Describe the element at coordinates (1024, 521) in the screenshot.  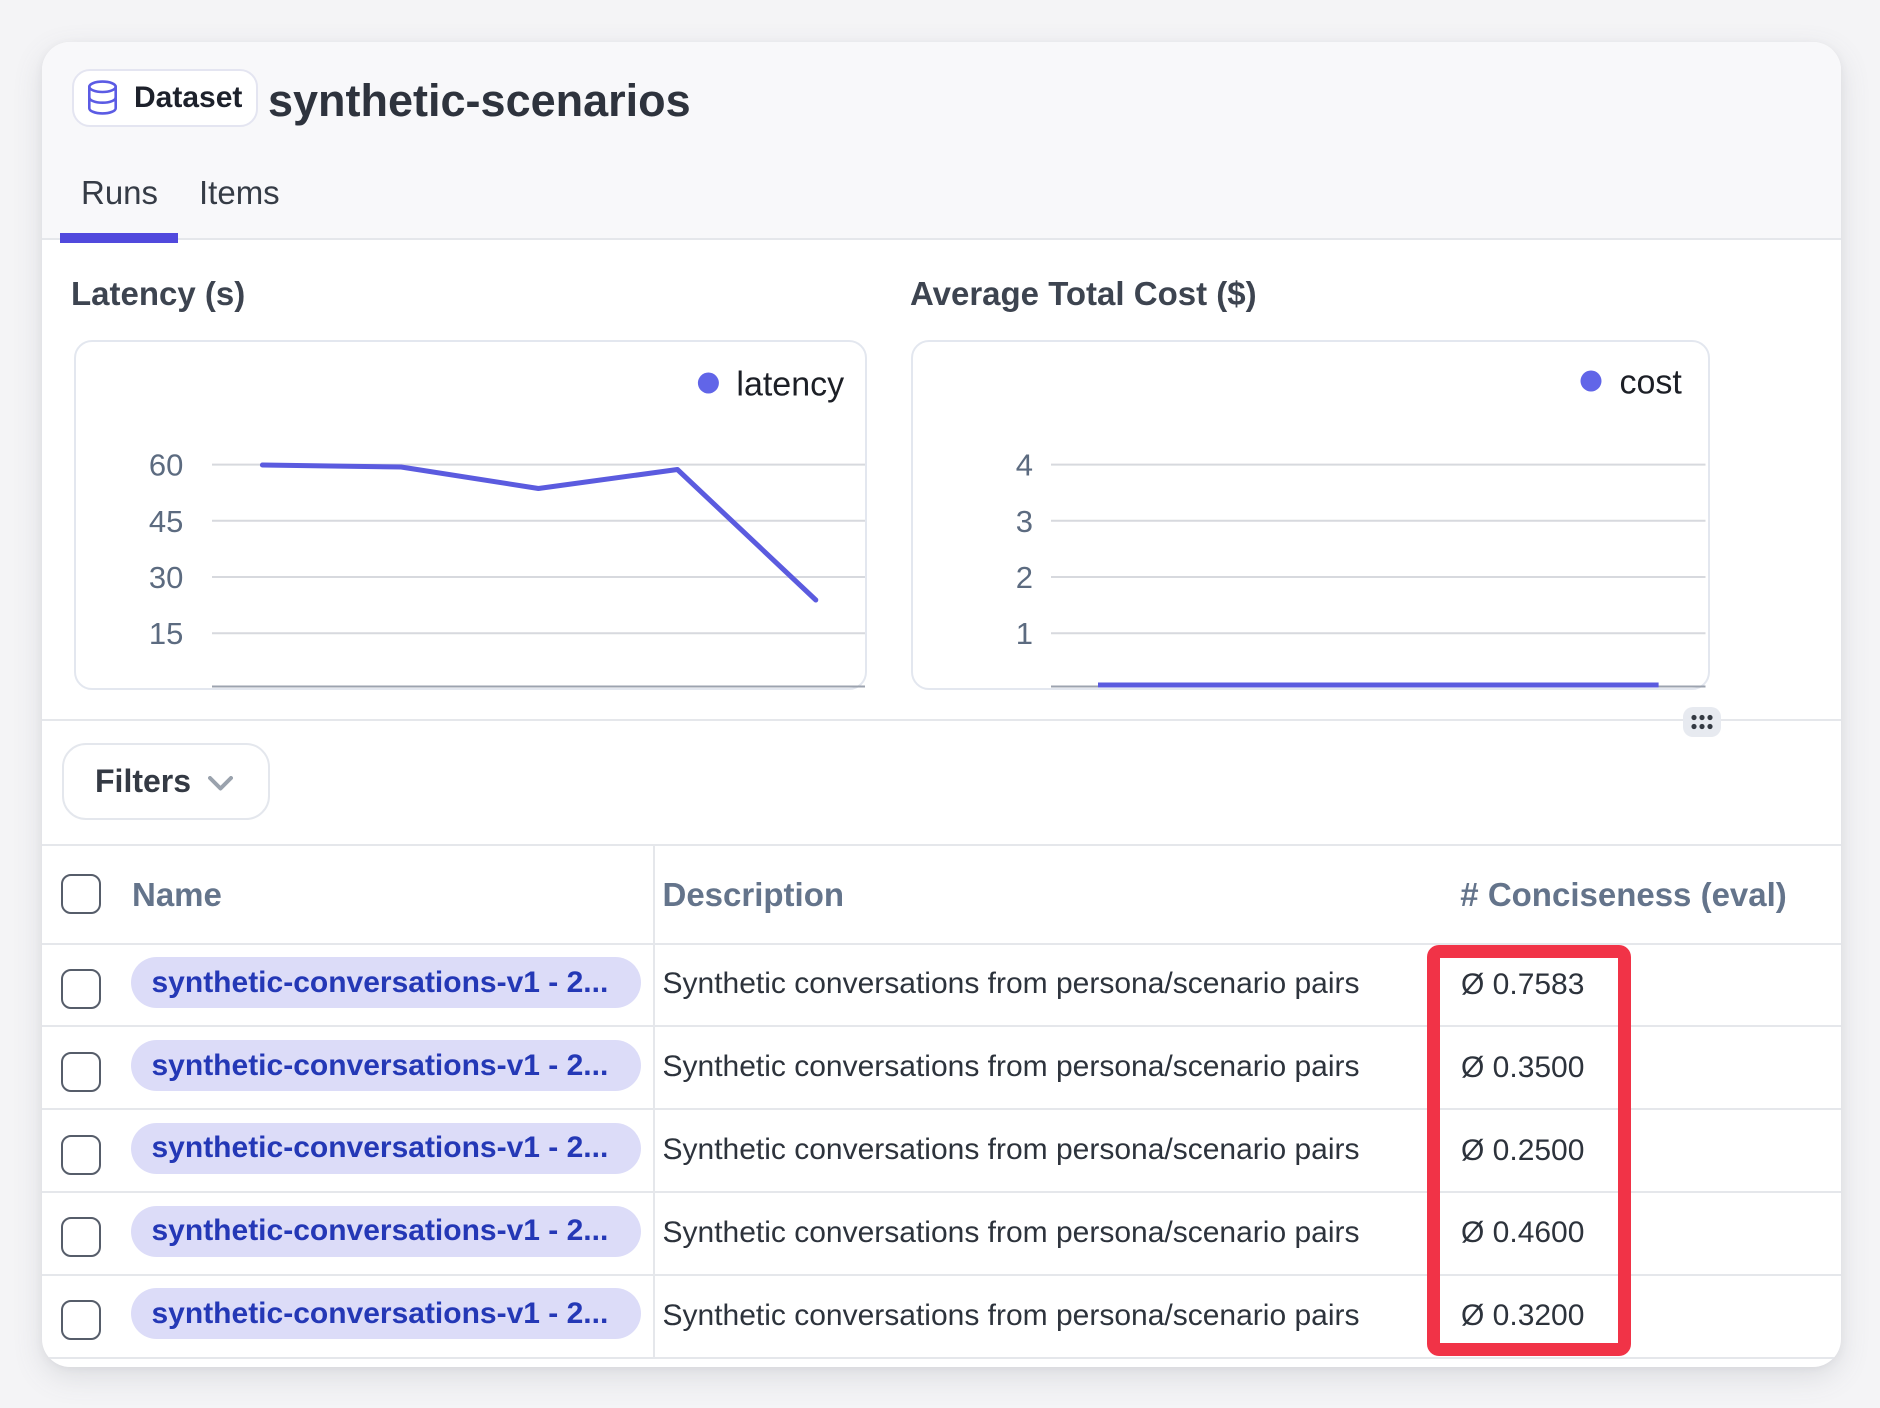
I see `svg-text: 3` at that location.